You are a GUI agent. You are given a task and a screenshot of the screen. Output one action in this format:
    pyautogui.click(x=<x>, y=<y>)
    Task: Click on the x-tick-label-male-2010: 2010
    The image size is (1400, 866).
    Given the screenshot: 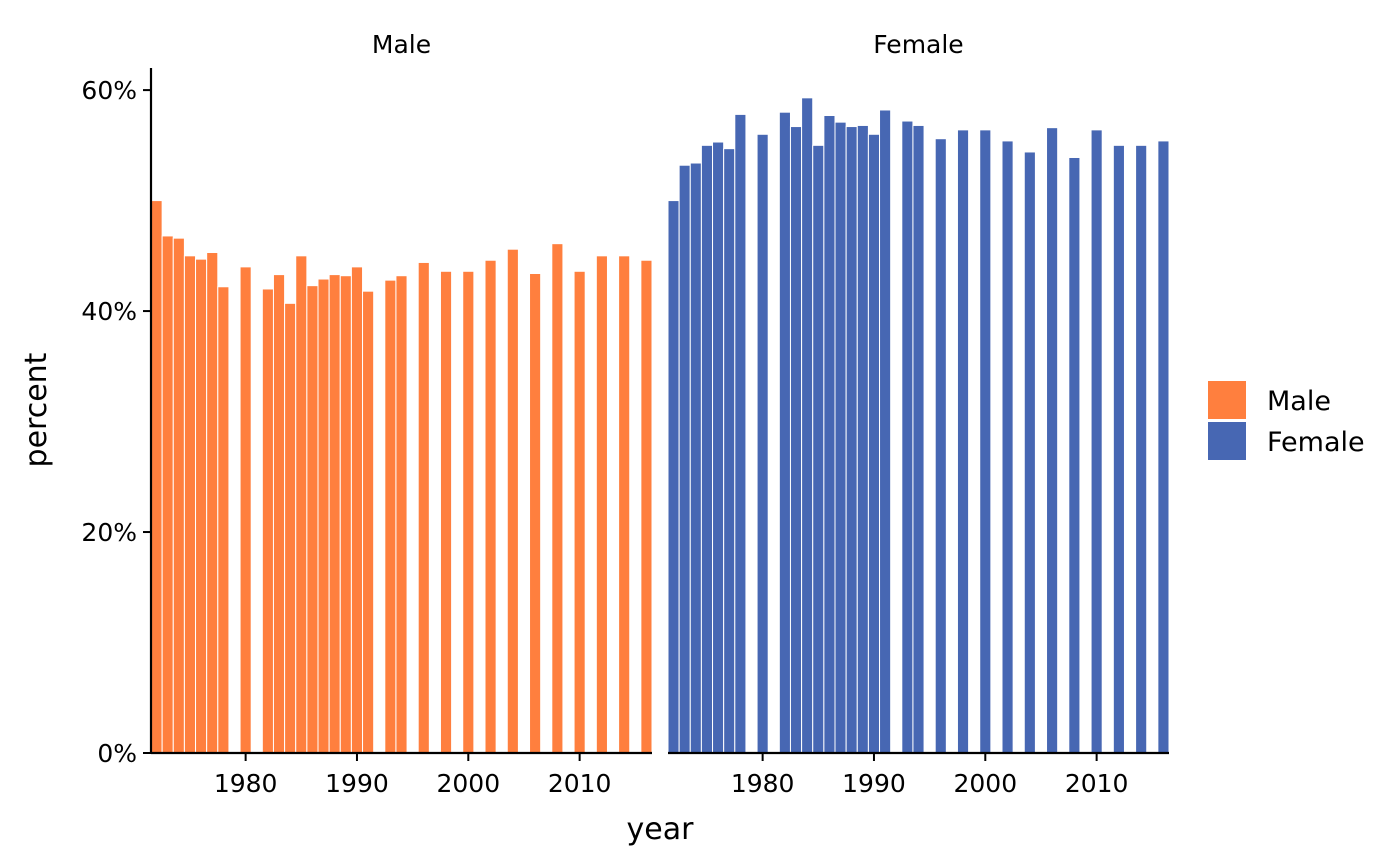 What is the action you would take?
    pyautogui.click(x=580, y=783)
    